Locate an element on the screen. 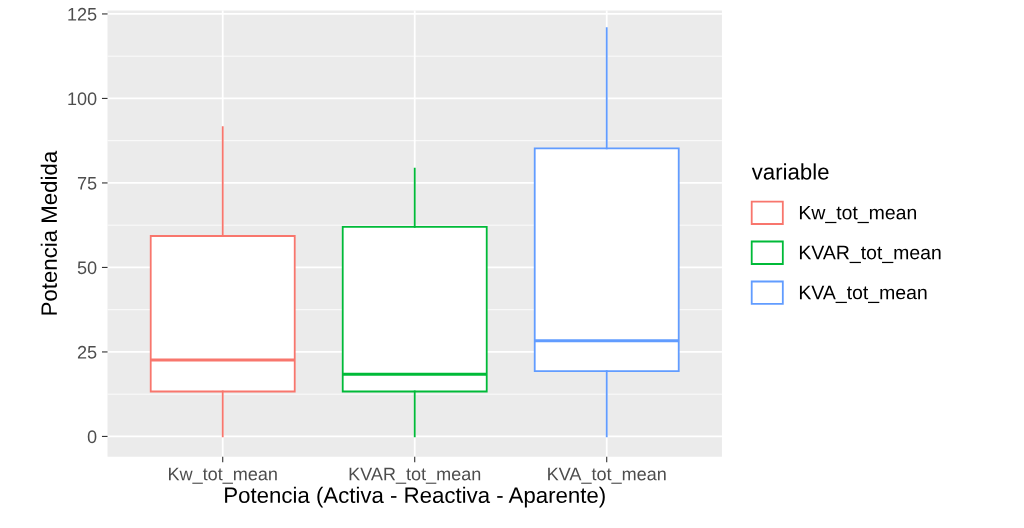 This screenshot has width=1024, height=528. legend-label: KVAR_tot_mean is located at coordinates (870, 254).